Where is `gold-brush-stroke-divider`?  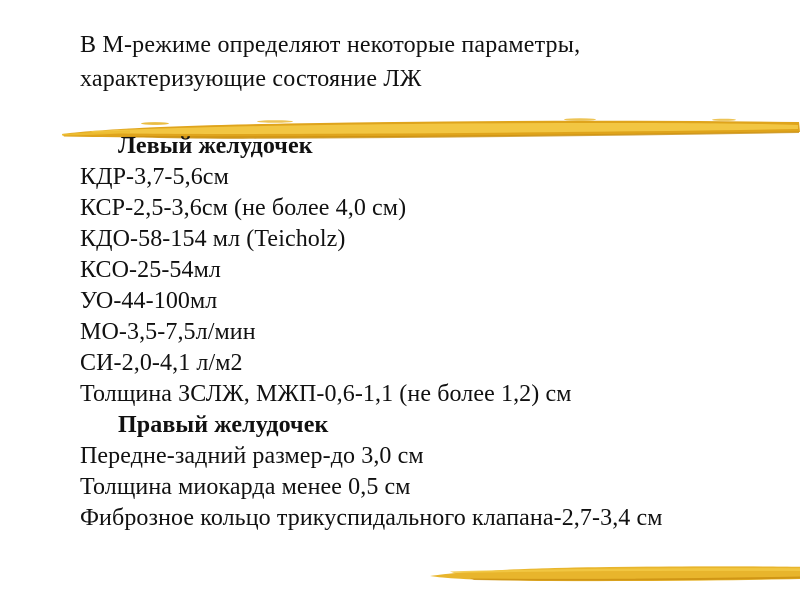 gold-brush-stroke-divider is located at coordinates (431, 128).